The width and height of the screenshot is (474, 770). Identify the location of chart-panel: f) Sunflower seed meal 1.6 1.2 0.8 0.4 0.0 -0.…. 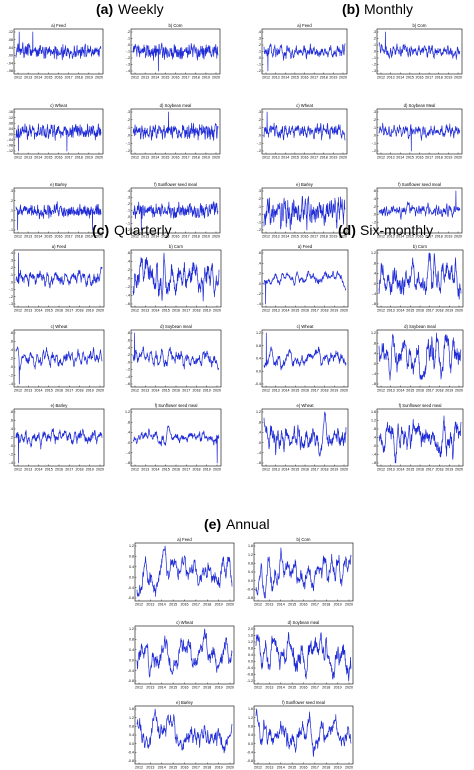
(300, 735).